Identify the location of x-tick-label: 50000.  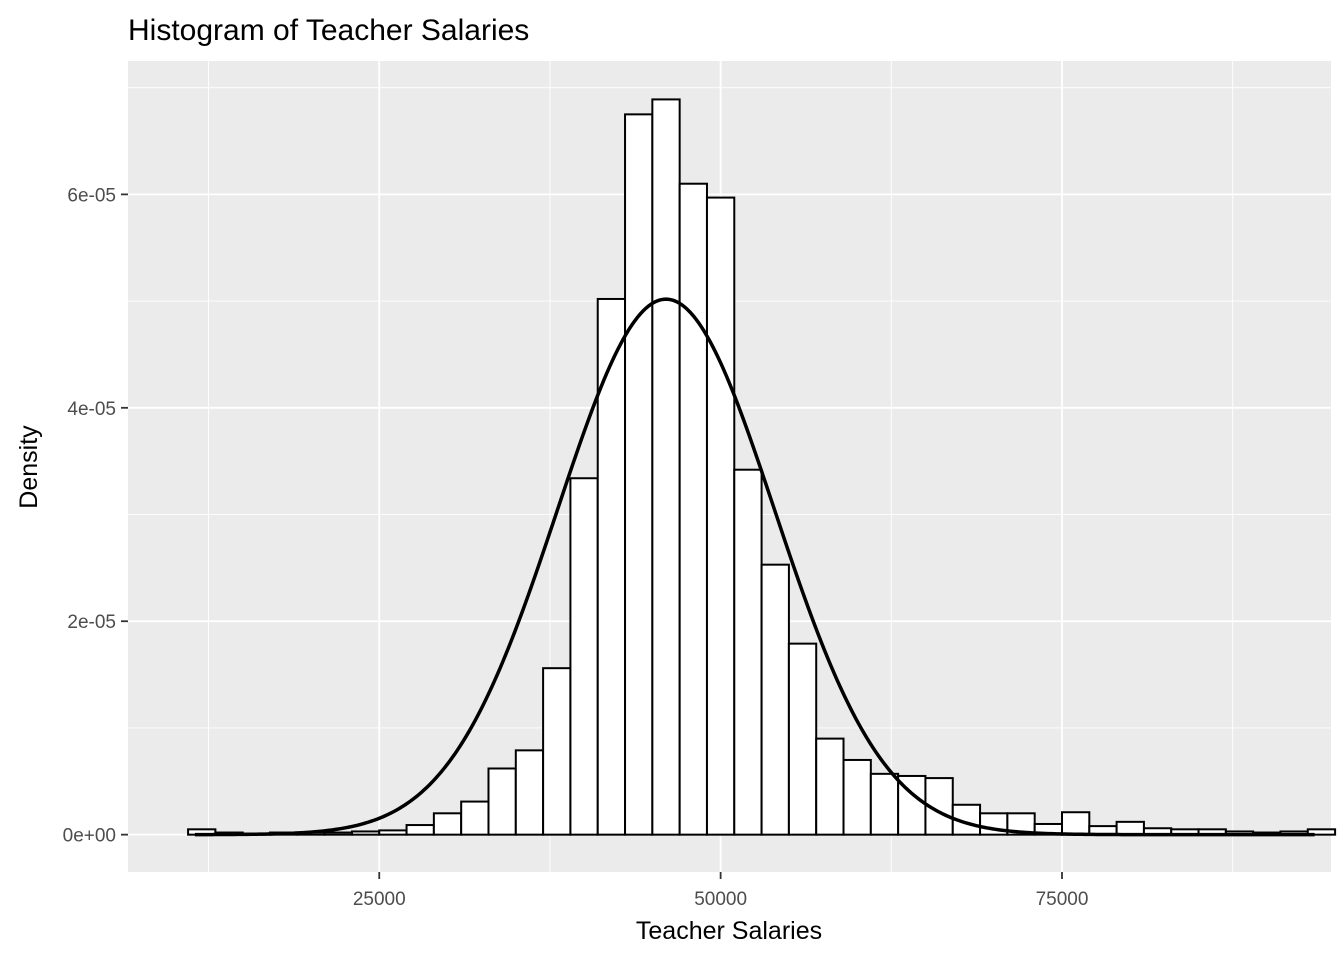
(720, 899).